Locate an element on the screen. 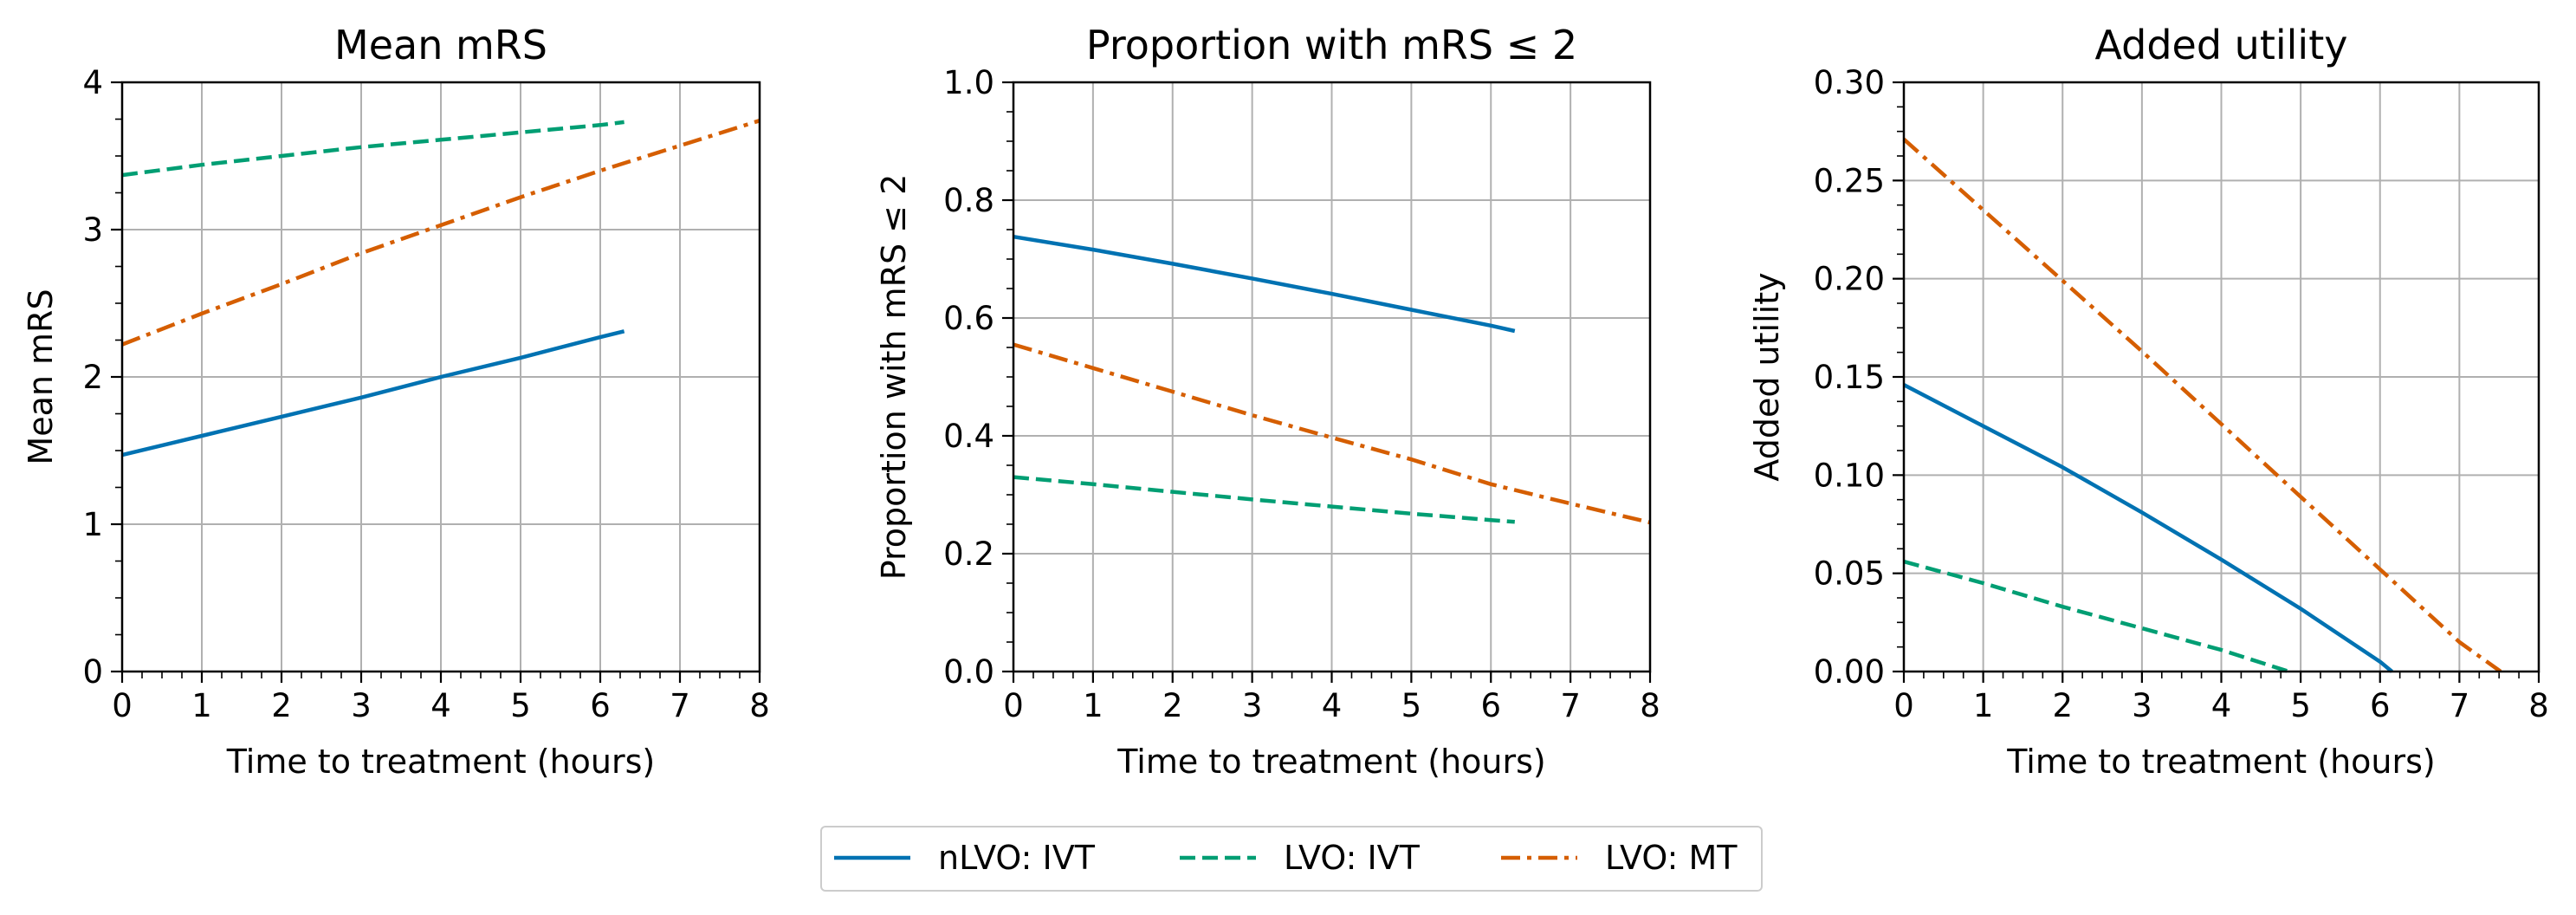  legend-label: LVO: IVT is located at coordinates (1352, 858).